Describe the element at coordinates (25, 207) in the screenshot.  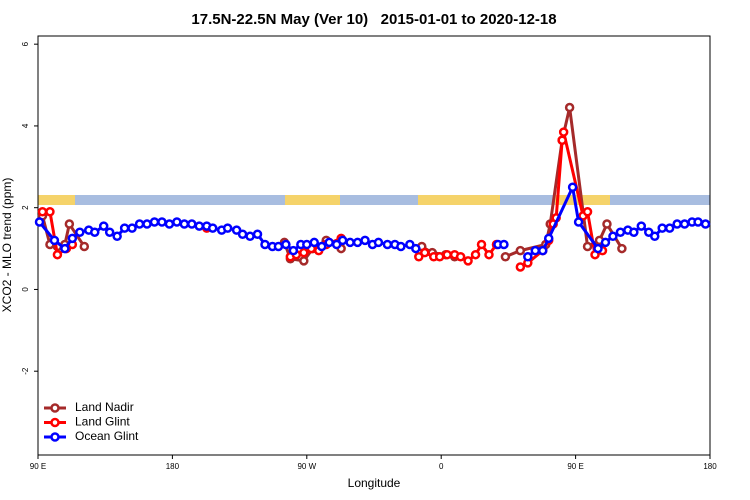
I see `y-tick-label: 2` at that location.